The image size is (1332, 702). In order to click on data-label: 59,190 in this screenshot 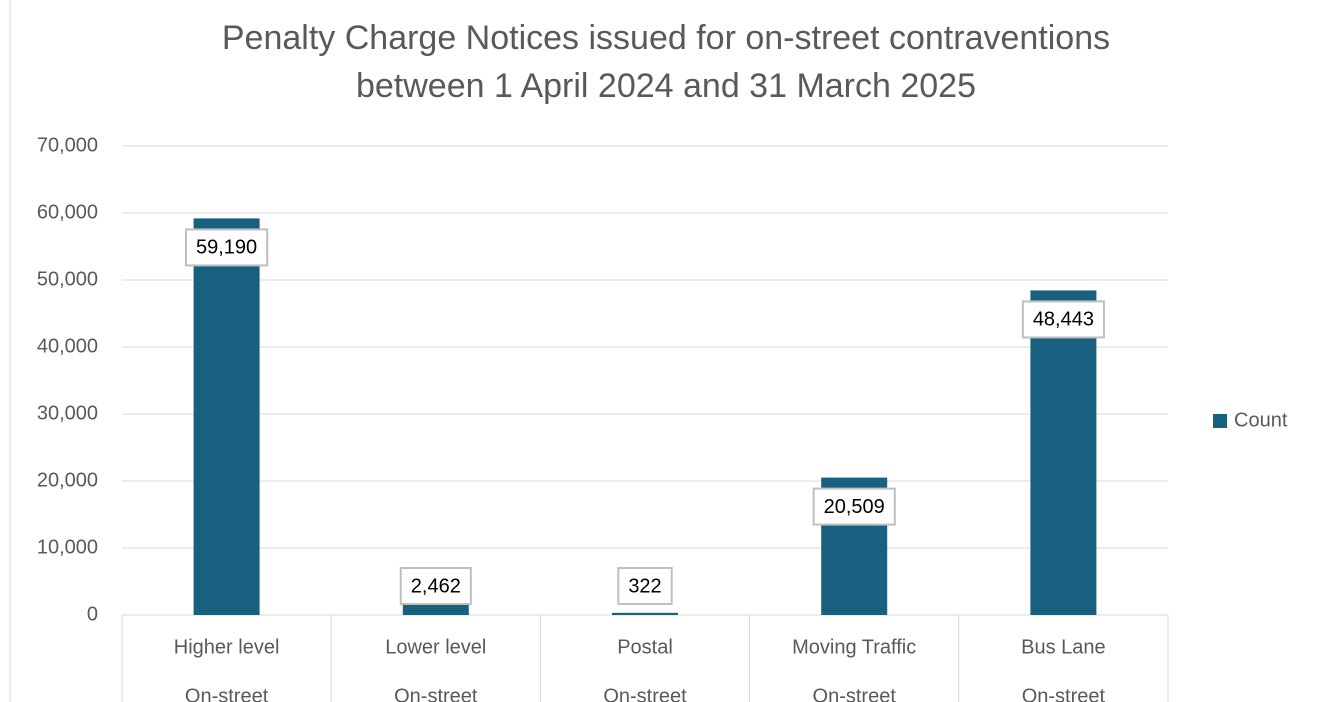, I will do `click(226, 248)`.